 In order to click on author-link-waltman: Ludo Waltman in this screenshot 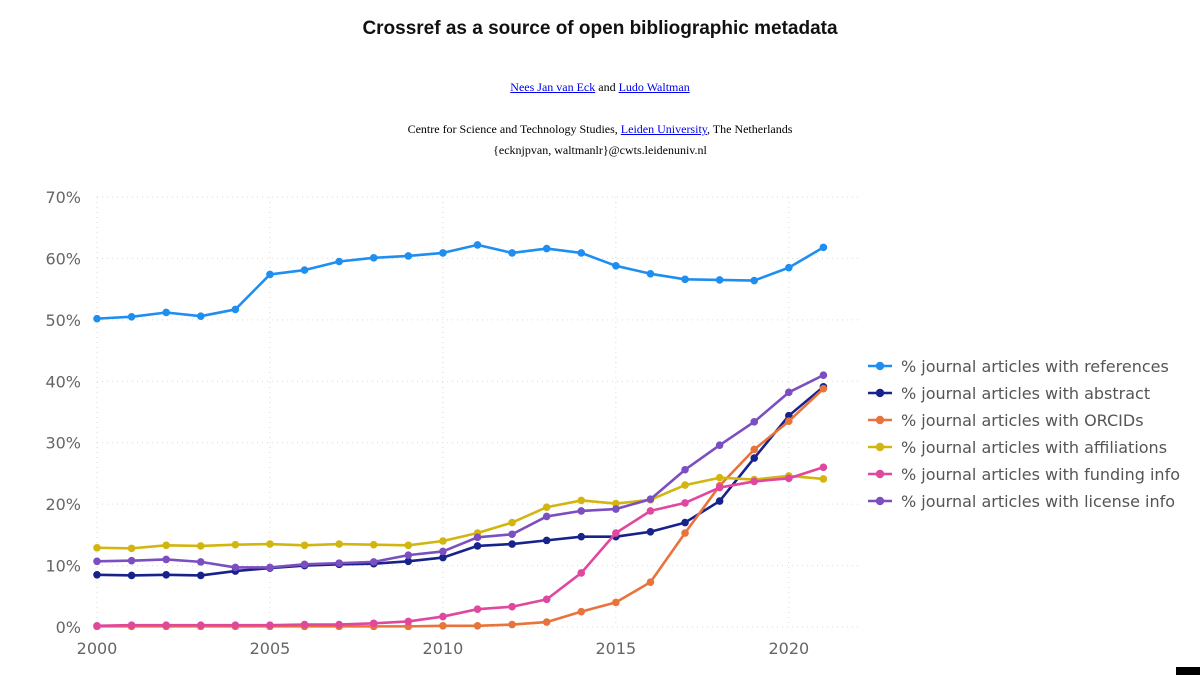, I will do `click(654, 87)`.